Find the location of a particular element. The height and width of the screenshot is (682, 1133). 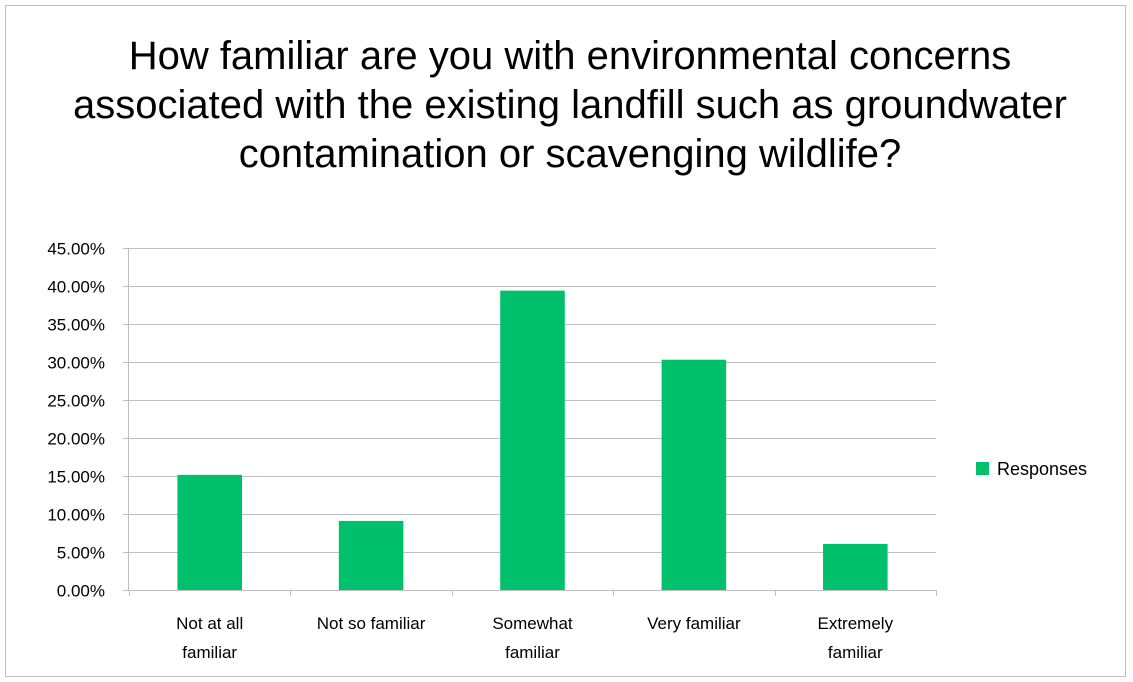

y-tick-label: 25.00% is located at coordinates (76, 401).